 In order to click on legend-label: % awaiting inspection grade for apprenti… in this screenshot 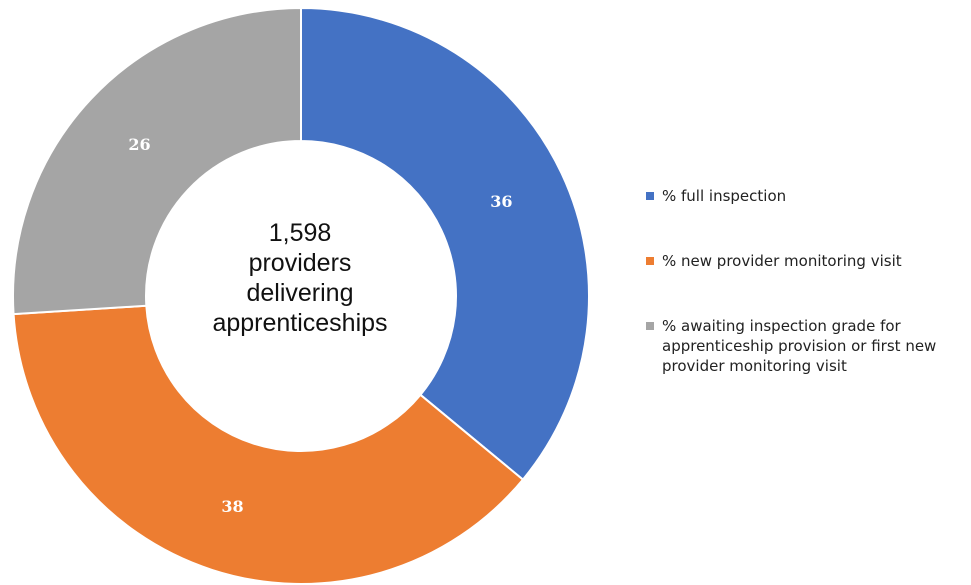, I will do `click(799, 346)`.